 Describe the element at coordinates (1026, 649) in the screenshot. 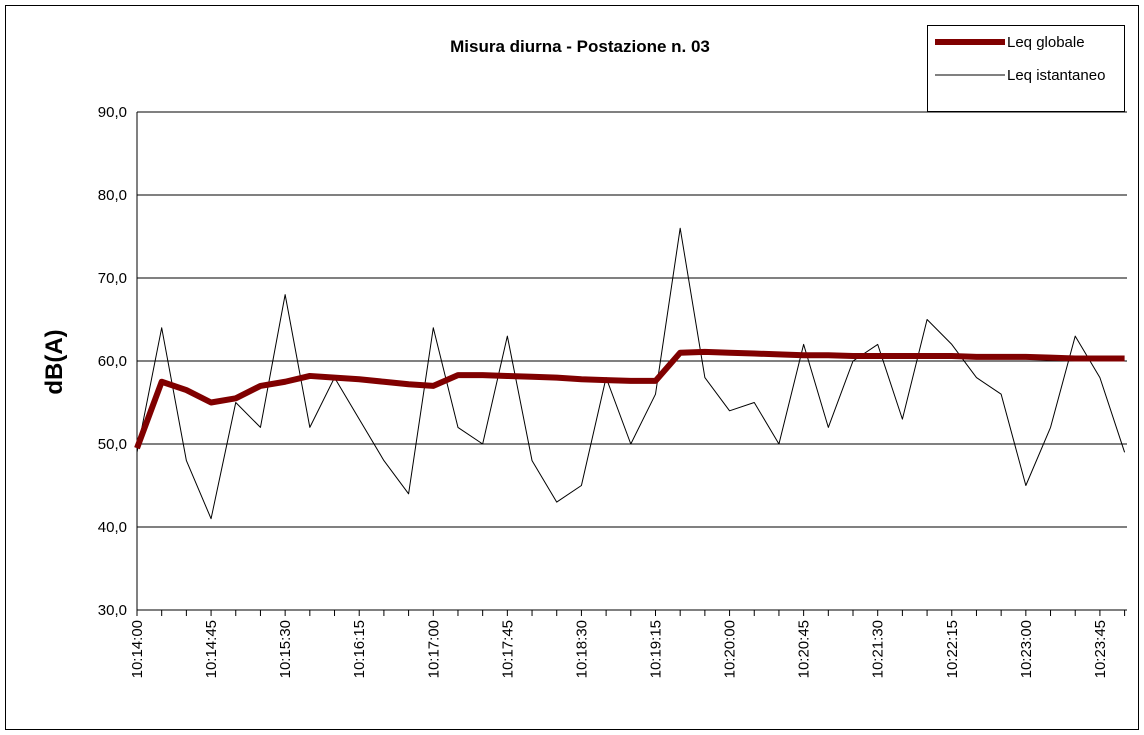

I see `x-tick-label: 10:23:00` at that location.